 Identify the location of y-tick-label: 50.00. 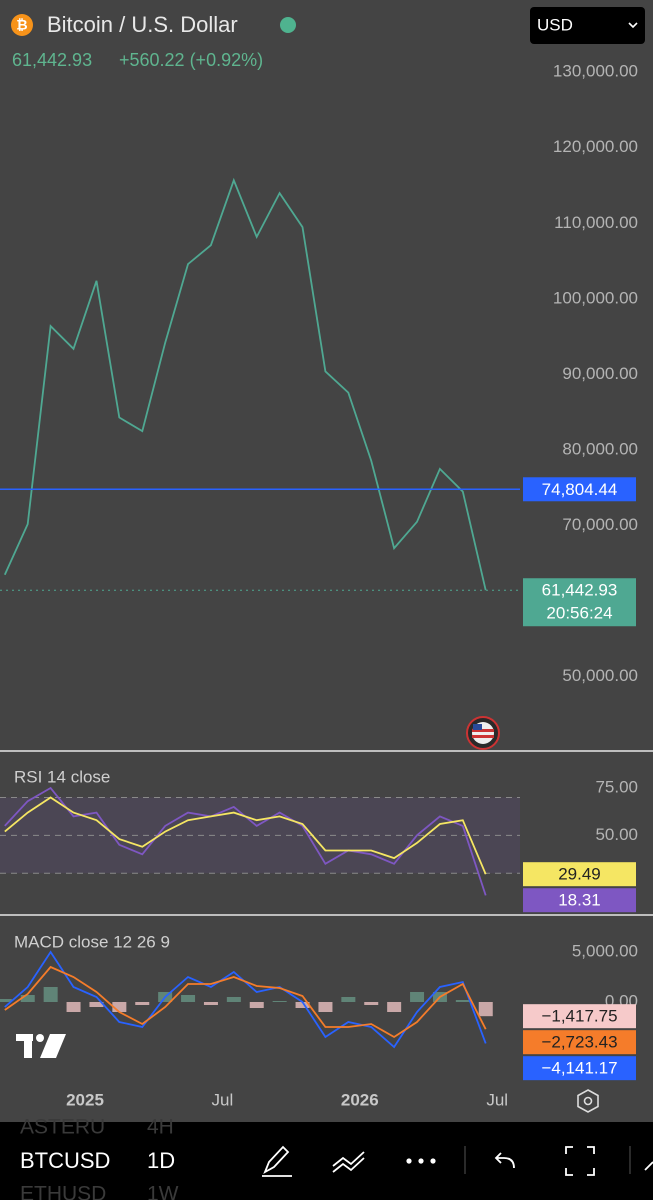
(616, 834).